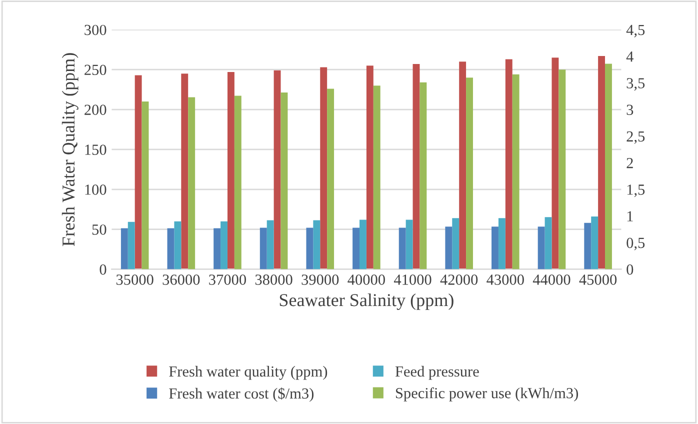  Describe the element at coordinates (630, 269) in the screenshot. I see `y2-tick-label: 0` at that location.